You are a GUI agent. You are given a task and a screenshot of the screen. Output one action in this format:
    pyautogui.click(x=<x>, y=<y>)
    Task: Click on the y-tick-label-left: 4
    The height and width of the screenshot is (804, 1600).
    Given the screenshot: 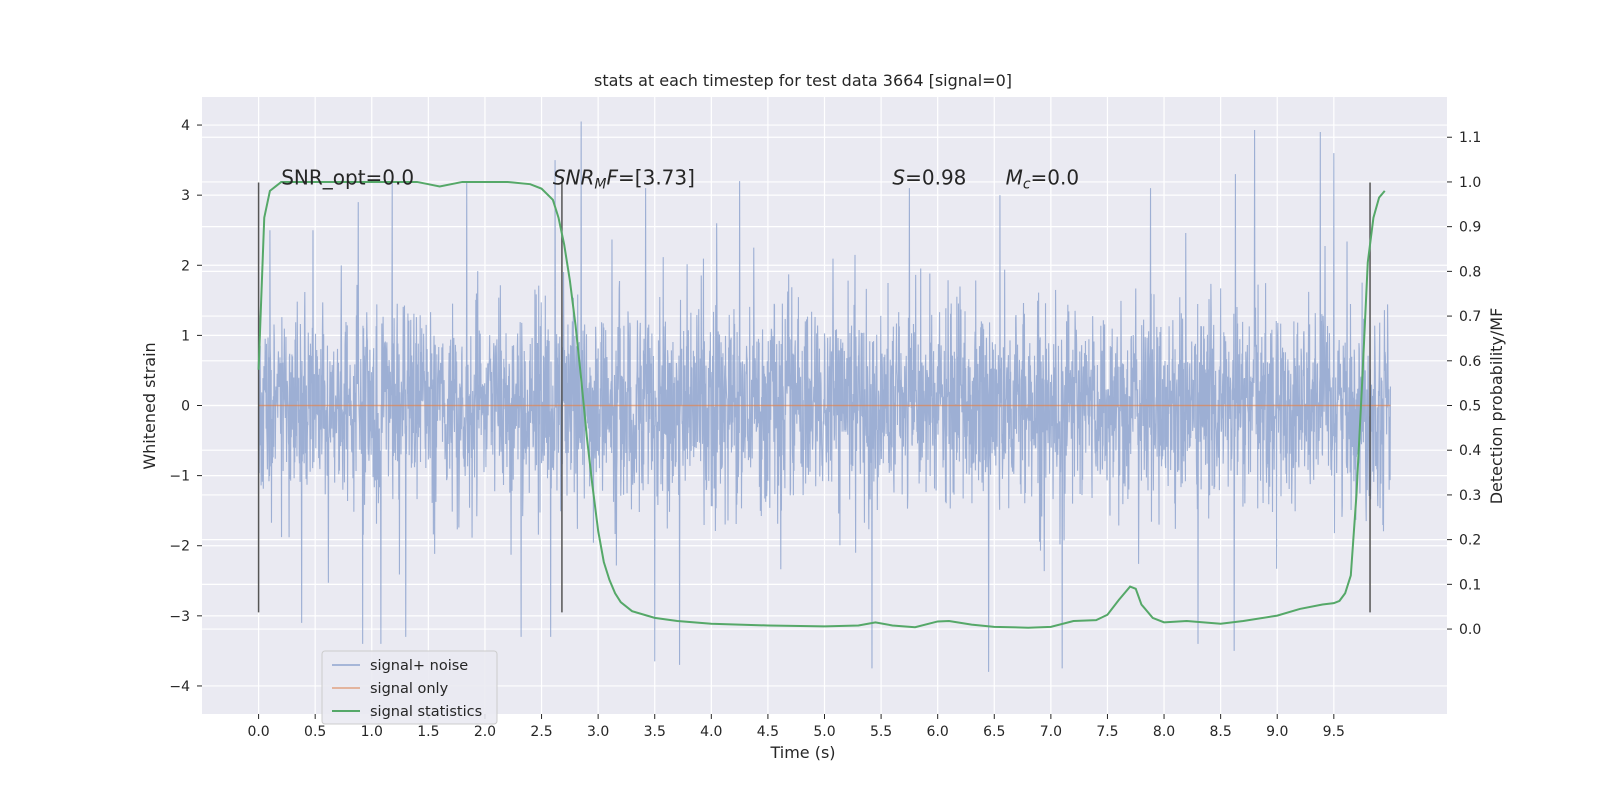 What is the action you would take?
    pyautogui.click(x=185, y=126)
    